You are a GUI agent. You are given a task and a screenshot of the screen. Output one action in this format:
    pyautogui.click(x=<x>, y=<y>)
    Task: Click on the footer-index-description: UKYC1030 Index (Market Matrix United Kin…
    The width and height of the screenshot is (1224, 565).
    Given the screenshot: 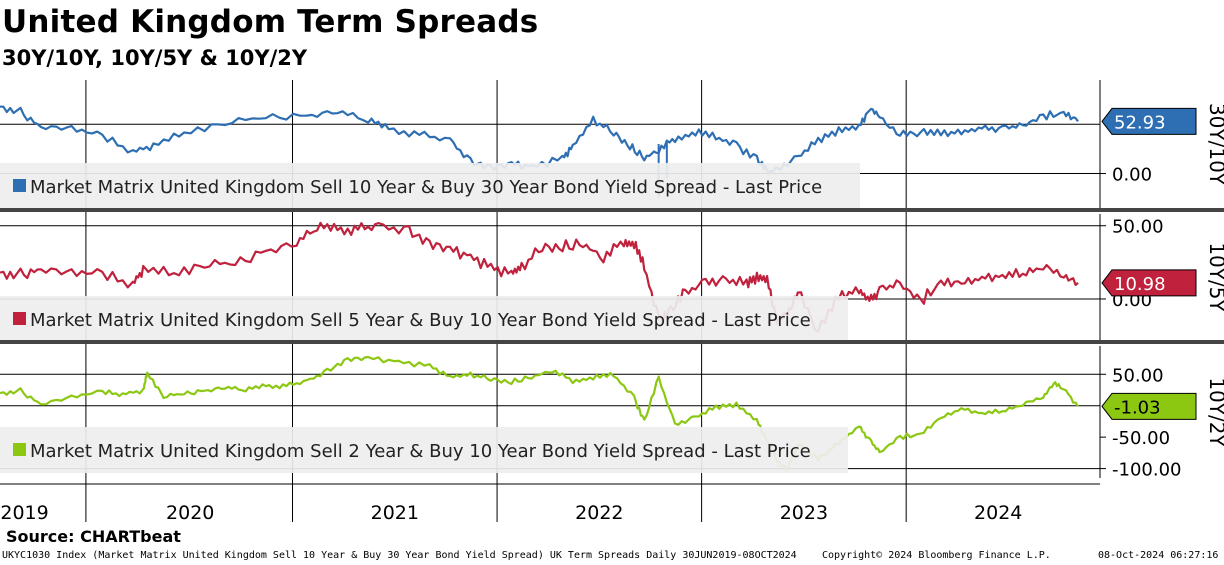 What is the action you would take?
    pyautogui.click(x=399, y=555)
    